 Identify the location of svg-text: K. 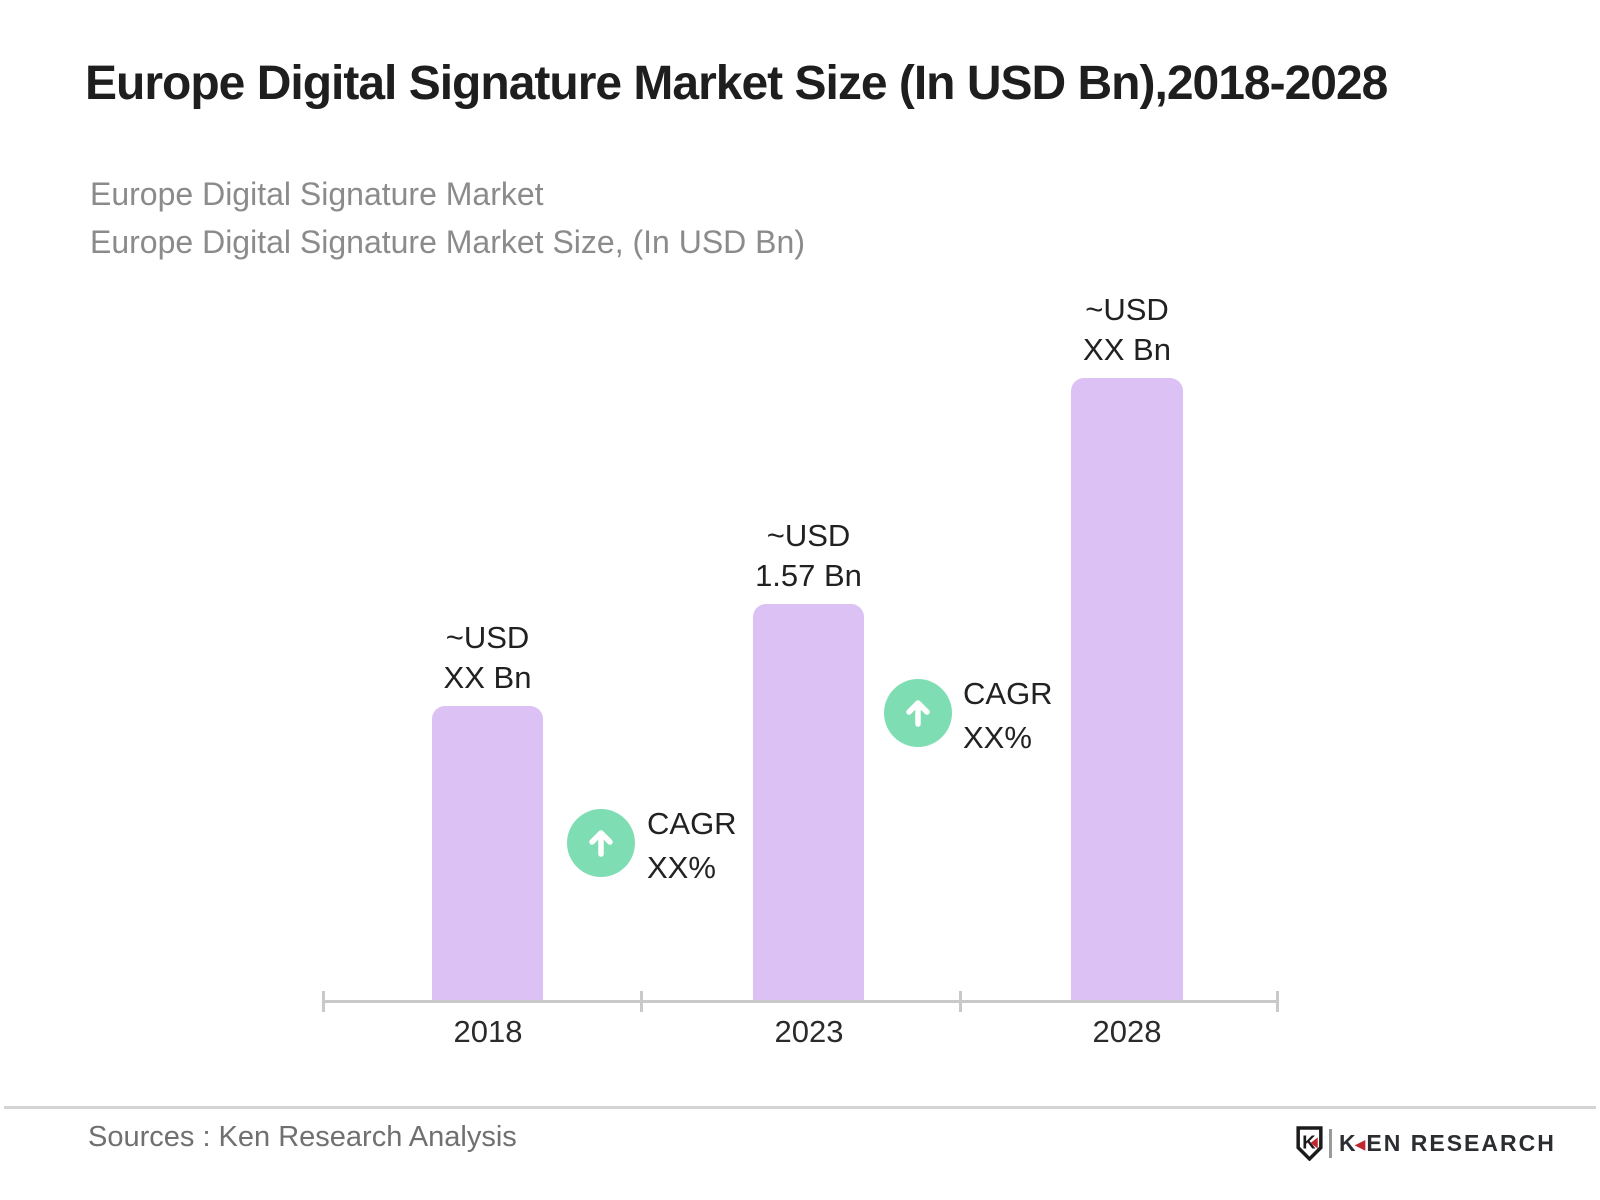
(1309, 1141).